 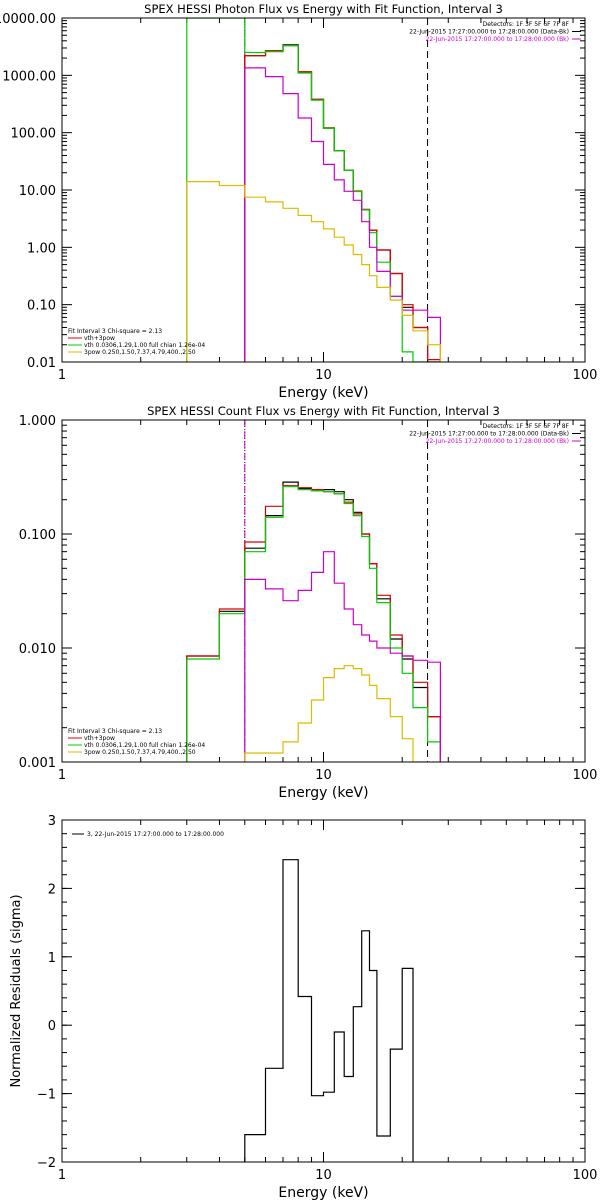 I want to click on y-tick-label: 1000.00, so click(x=29, y=76).